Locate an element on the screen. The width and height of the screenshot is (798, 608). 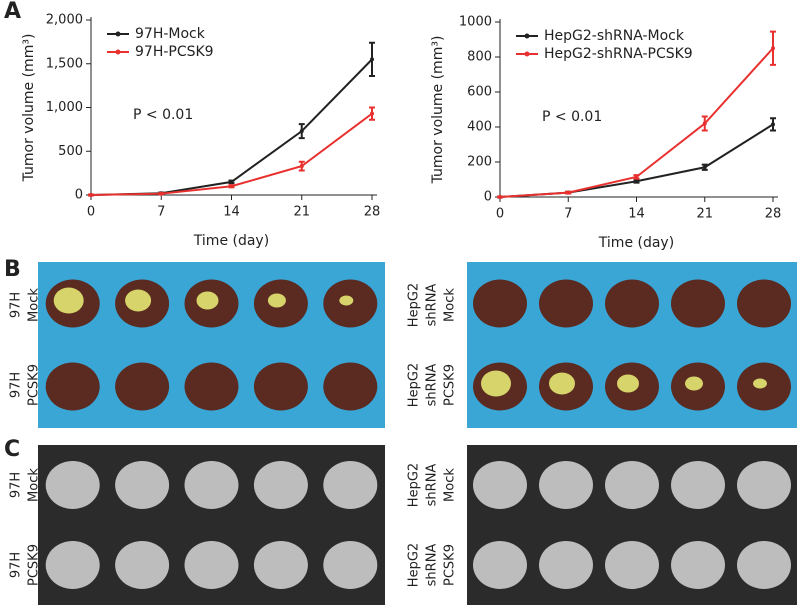
y-tick-label: 600 is located at coordinates (479, 92).